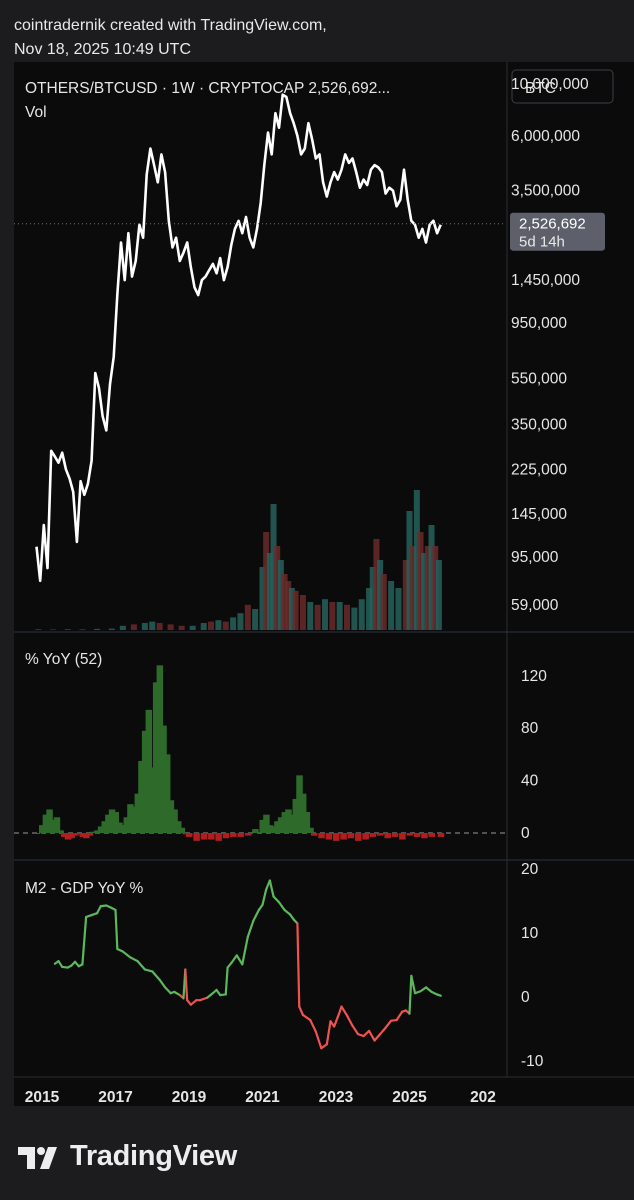 The image size is (634, 1200). I want to click on currency-button, so click(562, 86).